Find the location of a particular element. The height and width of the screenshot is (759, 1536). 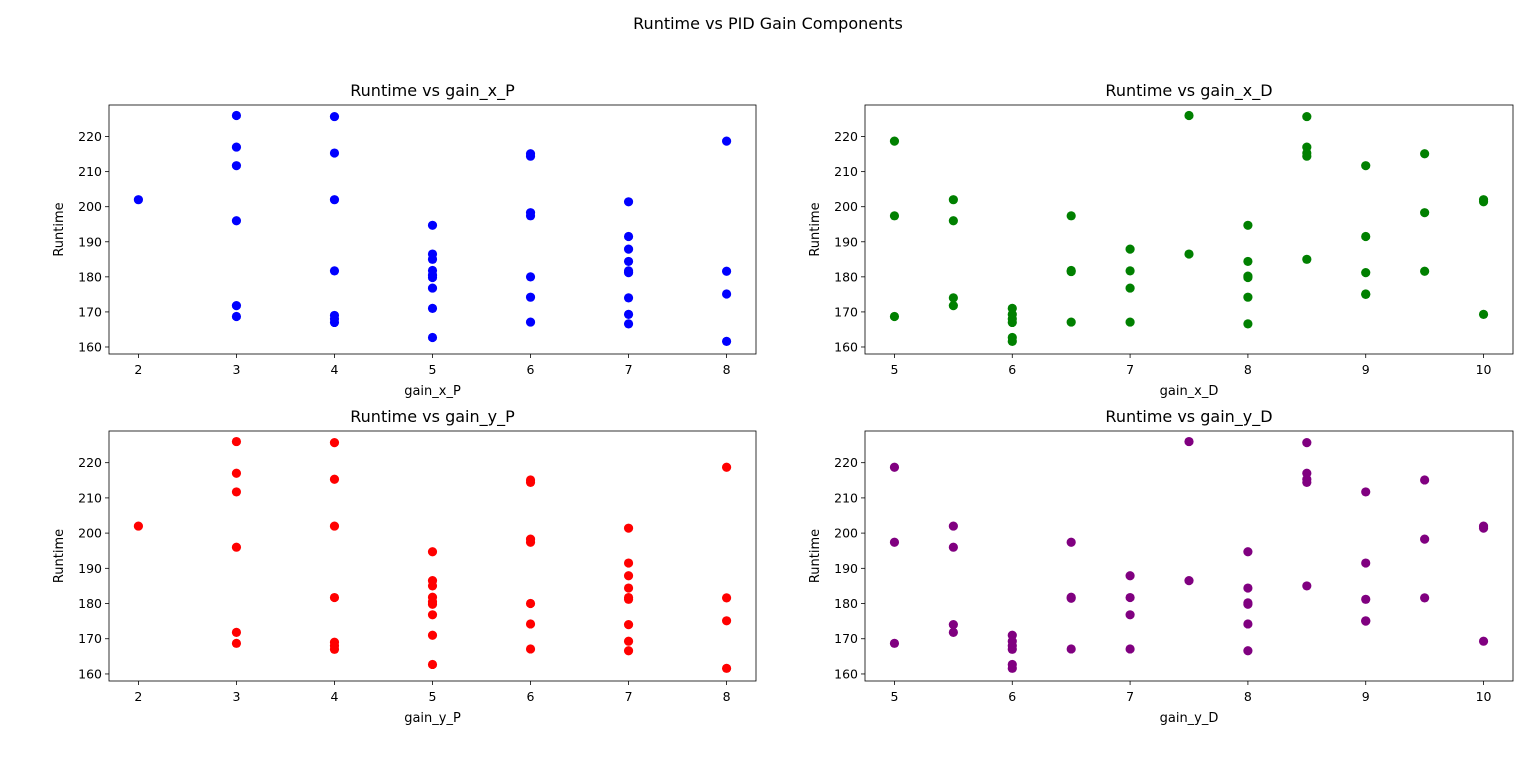

x-tick-label: 8 is located at coordinates (1248, 369).